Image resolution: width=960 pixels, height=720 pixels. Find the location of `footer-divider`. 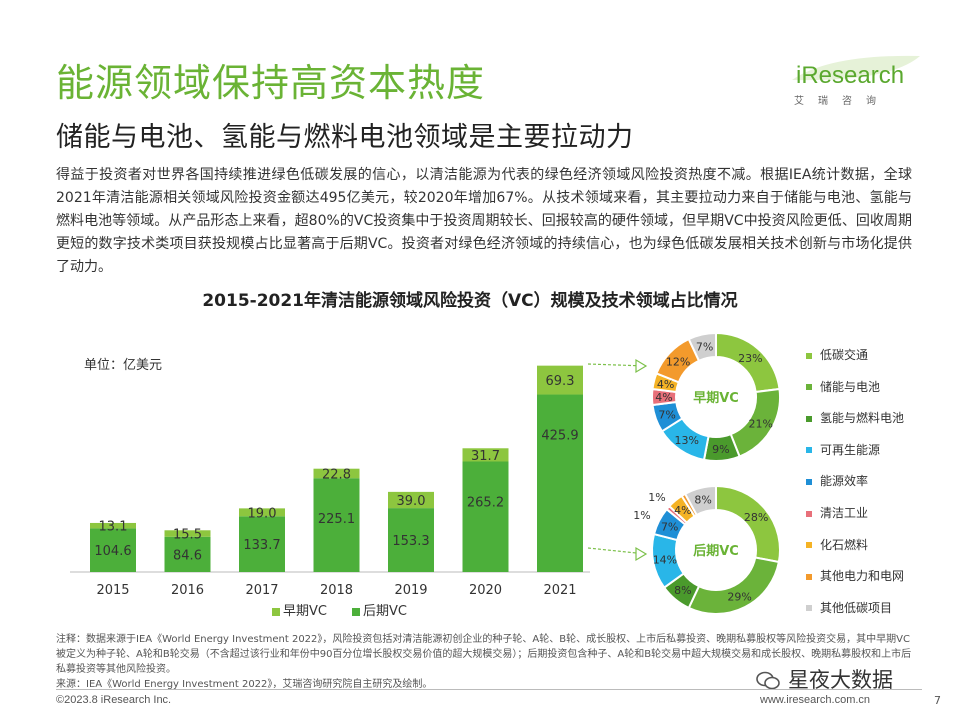

footer-divider is located at coordinates (489, 689).